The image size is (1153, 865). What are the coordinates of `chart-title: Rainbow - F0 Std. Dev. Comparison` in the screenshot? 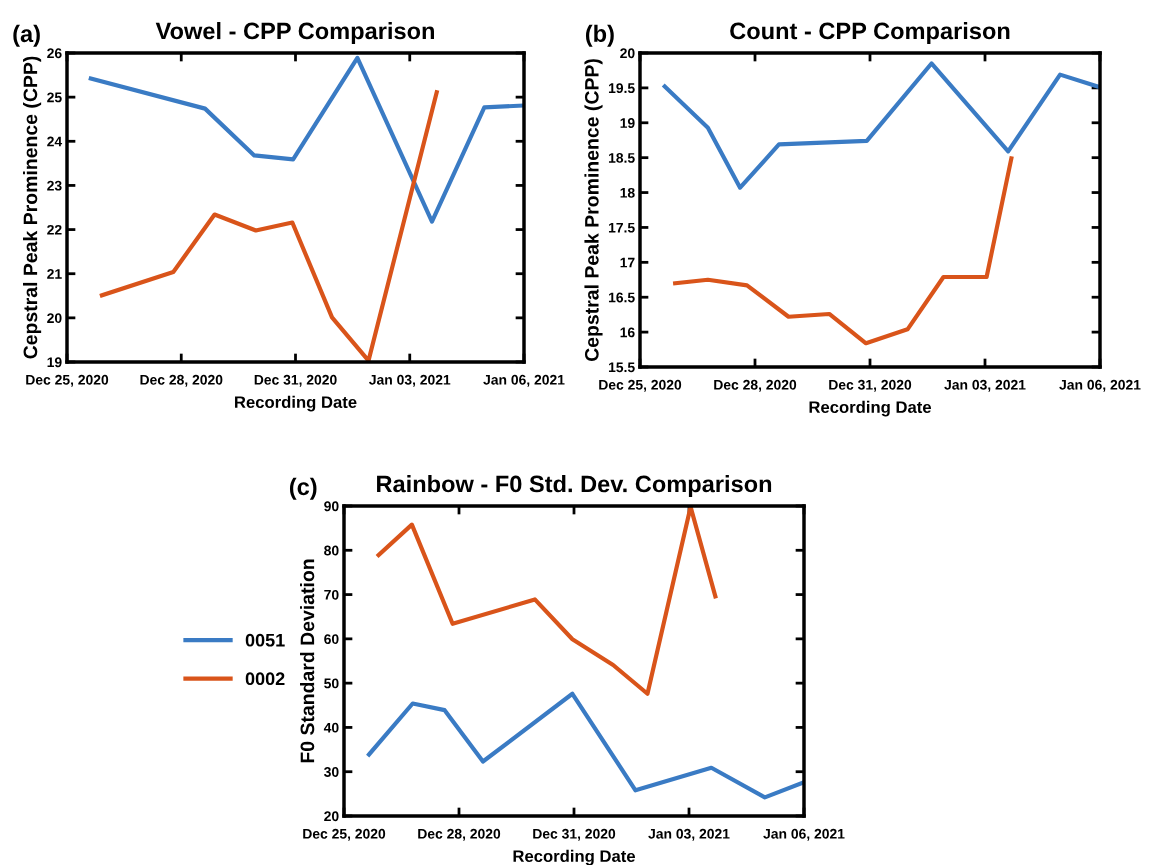 It's located at (574, 486).